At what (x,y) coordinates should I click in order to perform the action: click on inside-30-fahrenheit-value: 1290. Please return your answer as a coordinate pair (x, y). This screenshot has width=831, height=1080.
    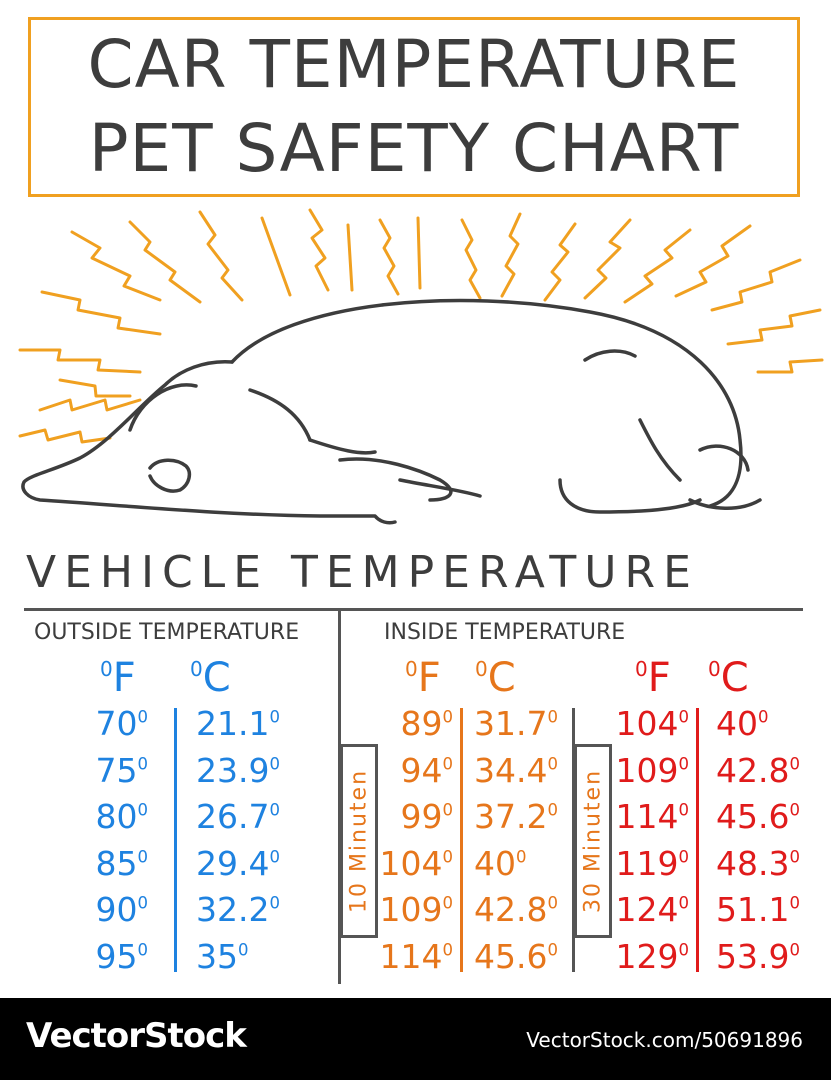
    Looking at the image, I should click on (652, 956).